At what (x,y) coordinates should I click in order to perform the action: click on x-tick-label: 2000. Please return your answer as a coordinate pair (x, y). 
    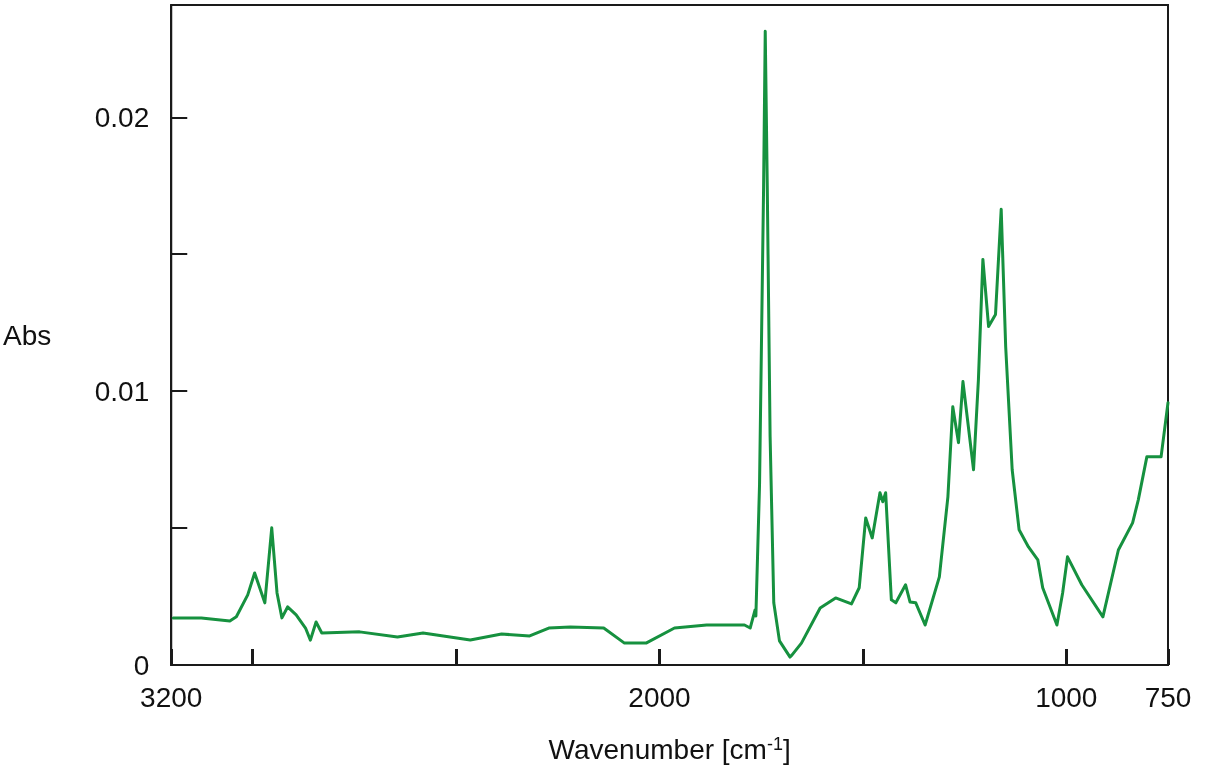
    Looking at the image, I should click on (659, 697).